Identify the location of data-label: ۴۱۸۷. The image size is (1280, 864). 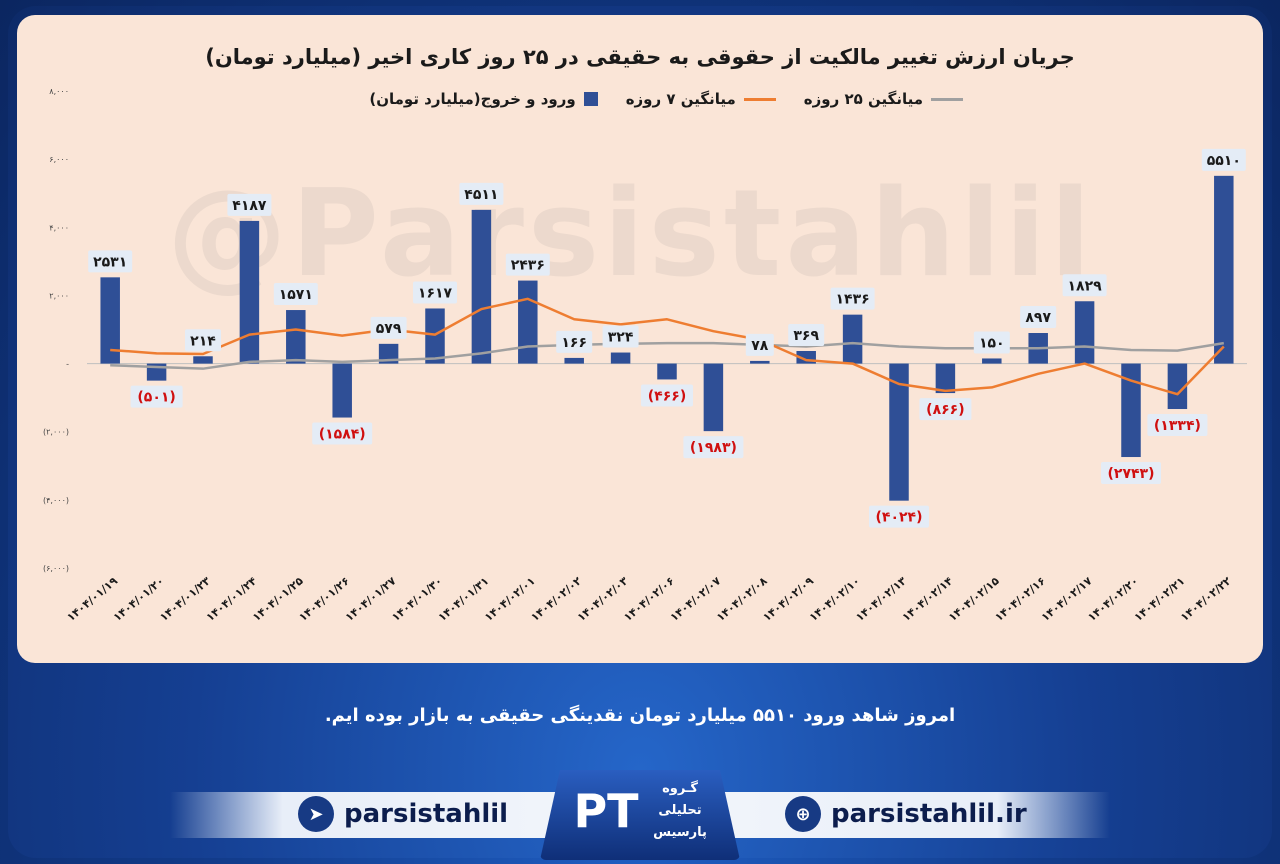
(249, 206).